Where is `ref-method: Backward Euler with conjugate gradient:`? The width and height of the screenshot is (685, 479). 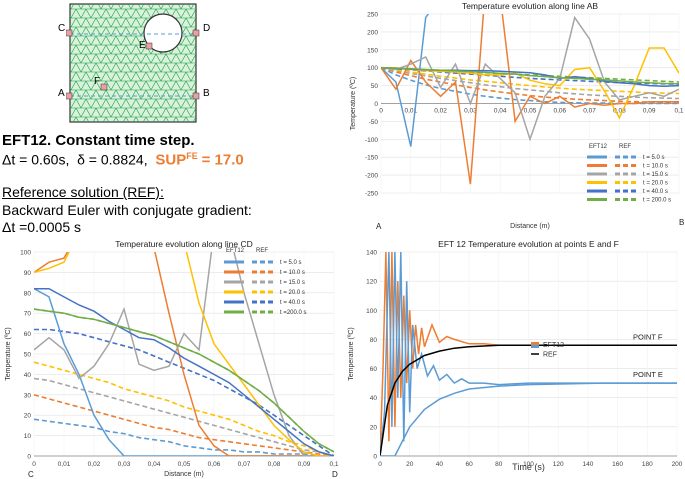
ref-method: Backward Euler with conjugate gradient: is located at coordinates (127, 210).